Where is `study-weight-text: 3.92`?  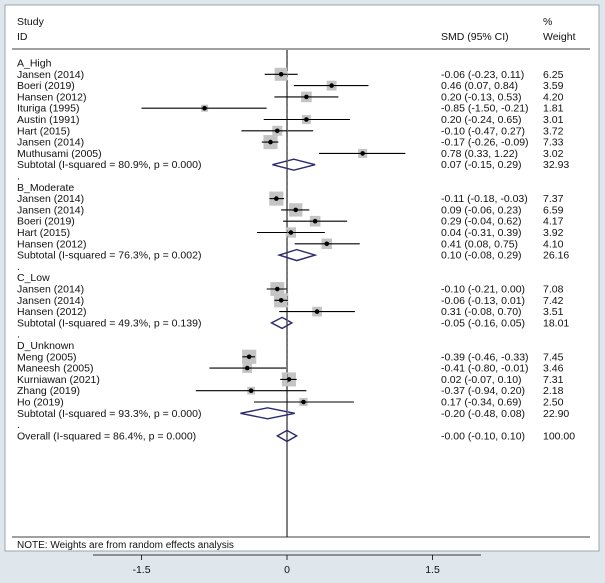
study-weight-text: 3.92 is located at coordinates (553, 233).